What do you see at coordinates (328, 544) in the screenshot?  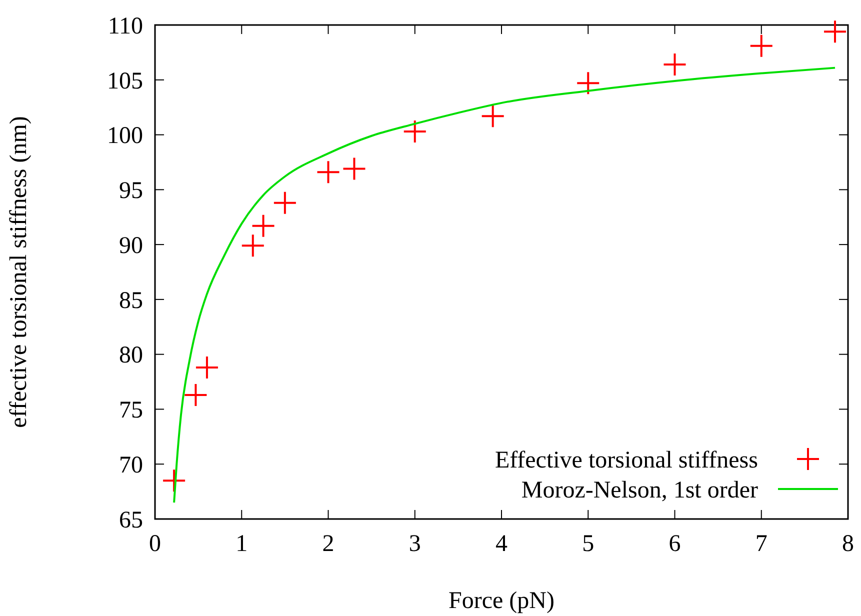 I see `x-tick-label: 2` at bounding box center [328, 544].